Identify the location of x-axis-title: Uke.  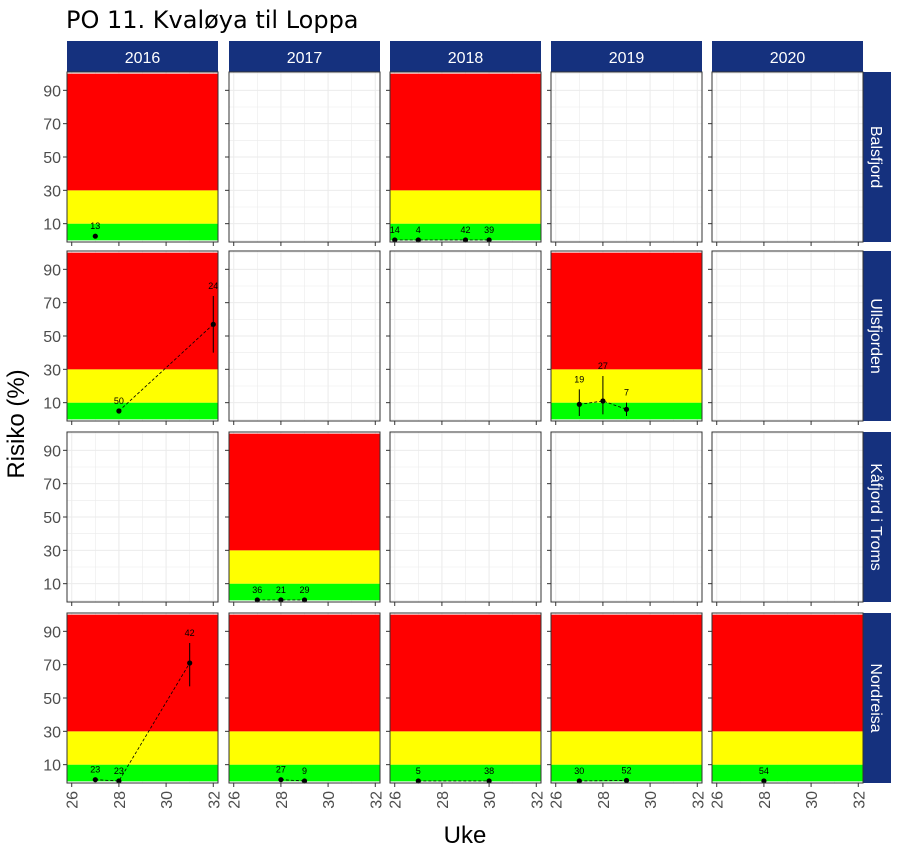
(465, 835).